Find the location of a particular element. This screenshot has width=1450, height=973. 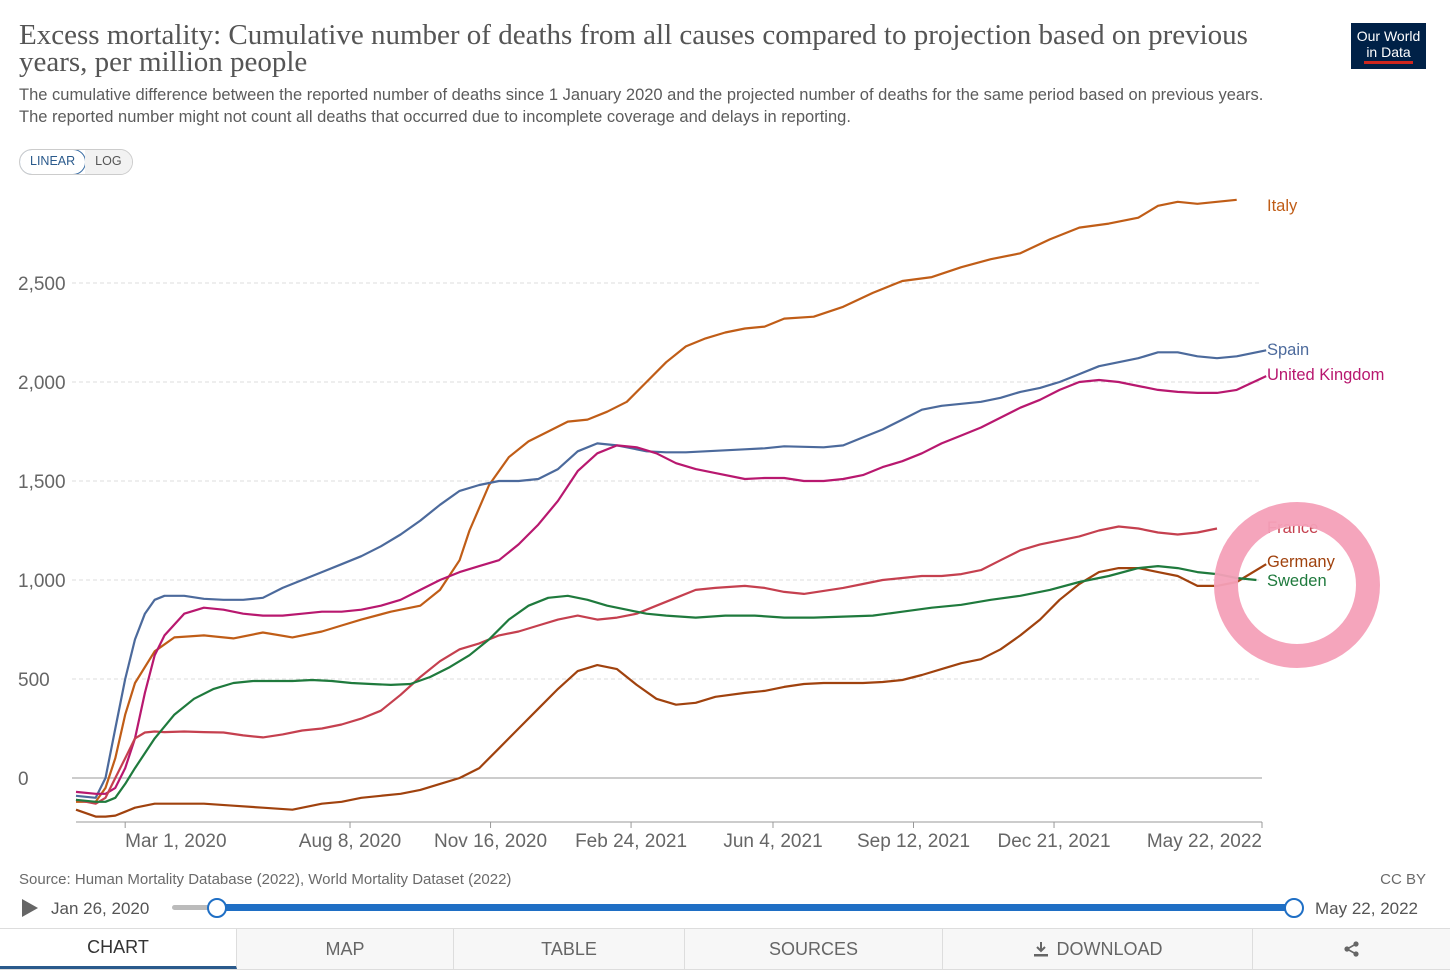

tab-chart-label: CHART is located at coordinates (118, 947).